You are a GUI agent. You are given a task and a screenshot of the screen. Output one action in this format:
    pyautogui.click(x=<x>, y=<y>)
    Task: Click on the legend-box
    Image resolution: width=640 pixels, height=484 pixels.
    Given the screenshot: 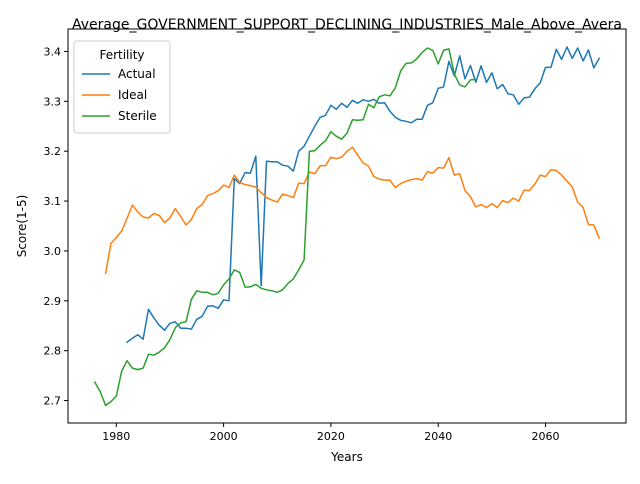 What is the action you would take?
    pyautogui.click(x=122, y=87)
    